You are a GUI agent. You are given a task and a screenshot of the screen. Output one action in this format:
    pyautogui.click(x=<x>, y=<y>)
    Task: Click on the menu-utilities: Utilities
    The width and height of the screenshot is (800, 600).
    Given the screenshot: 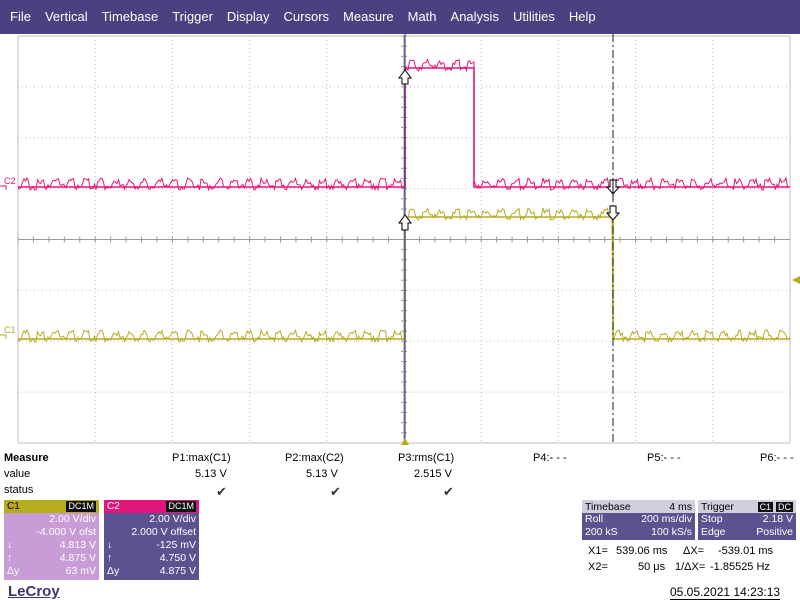 What is the action you would take?
    pyautogui.click(x=533, y=16)
    